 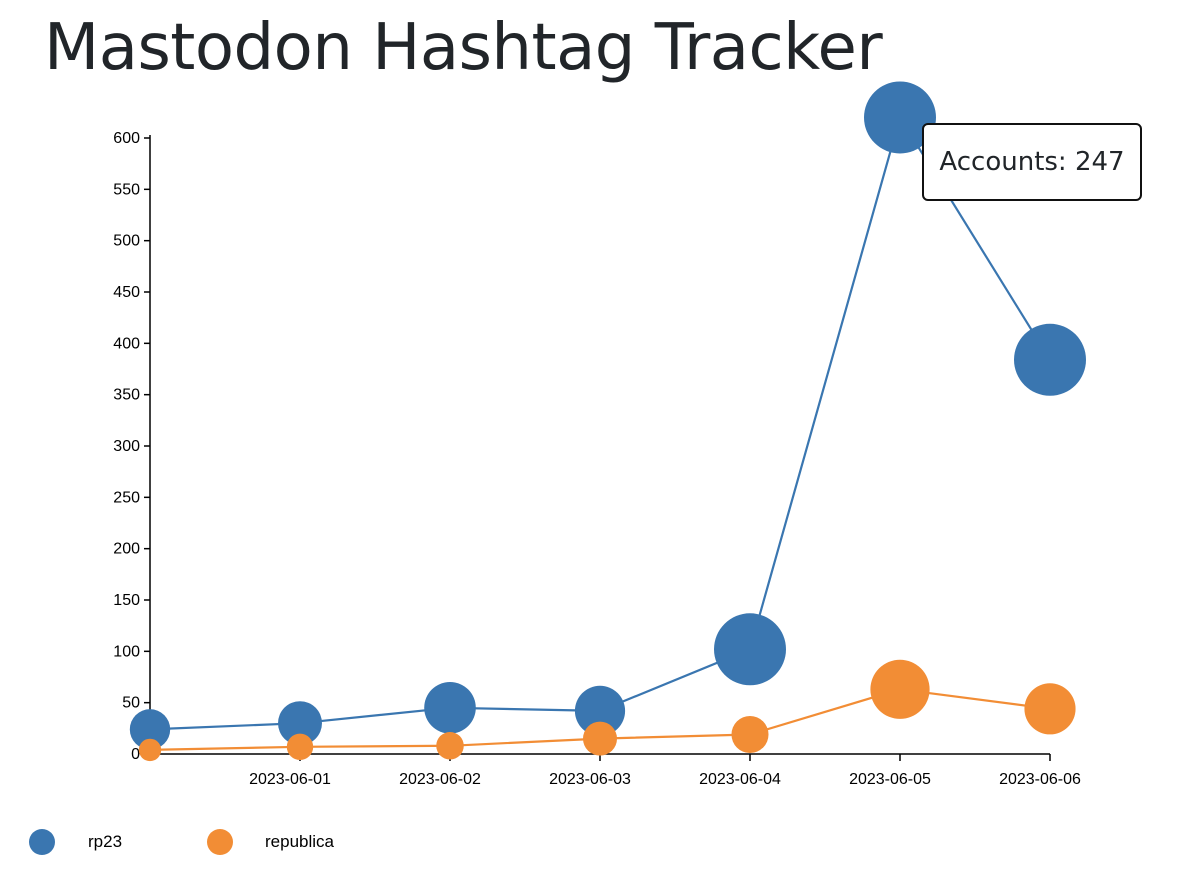 What do you see at coordinates (42, 842) in the screenshot?
I see `legend-marker-rp23` at bounding box center [42, 842].